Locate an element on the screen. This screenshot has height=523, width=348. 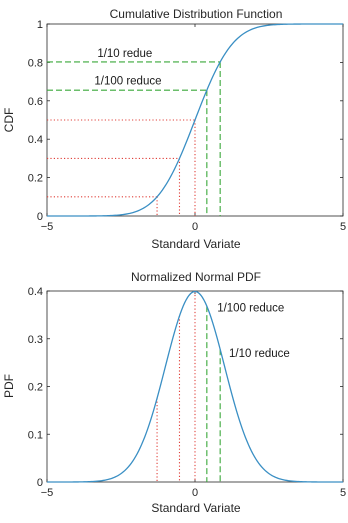
y-tick-label: 0.6 is located at coordinates (35, 102).